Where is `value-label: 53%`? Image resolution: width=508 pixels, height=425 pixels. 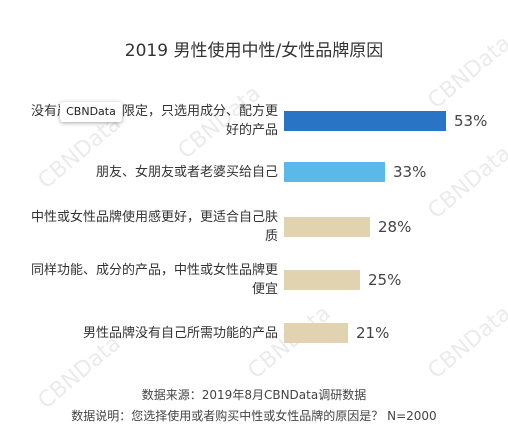
value-label: 53% is located at coordinates (471, 121).